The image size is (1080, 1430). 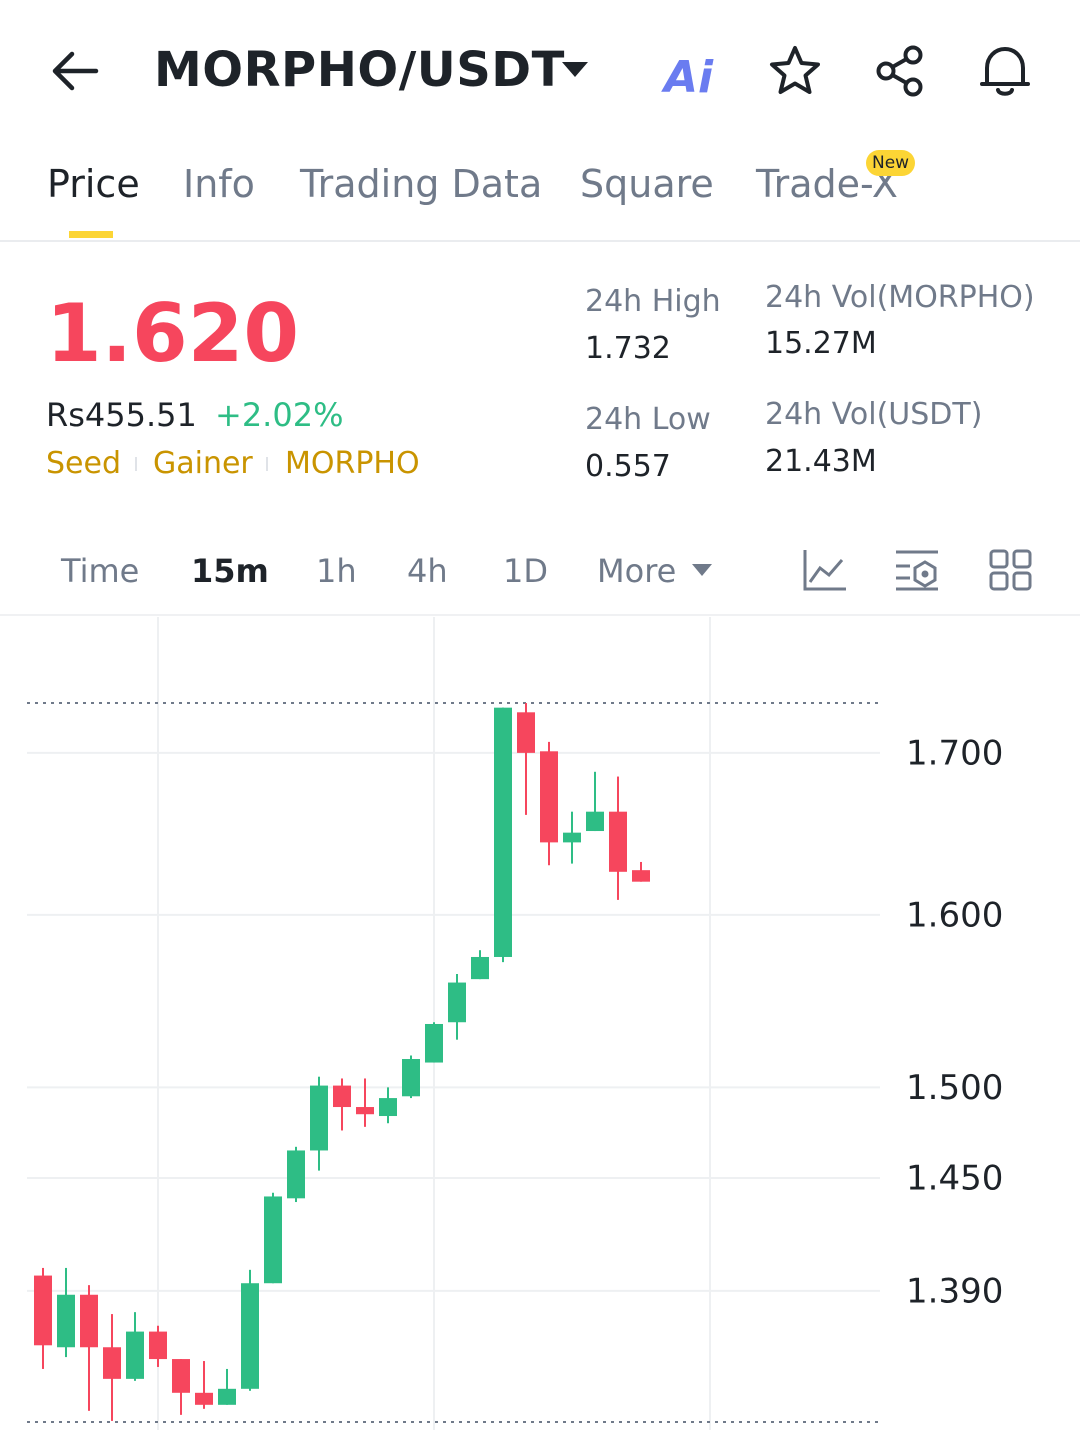 What do you see at coordinates (525, 571) in the screenshot?
I see `interval: 1D` at bounding box center [525, 571].